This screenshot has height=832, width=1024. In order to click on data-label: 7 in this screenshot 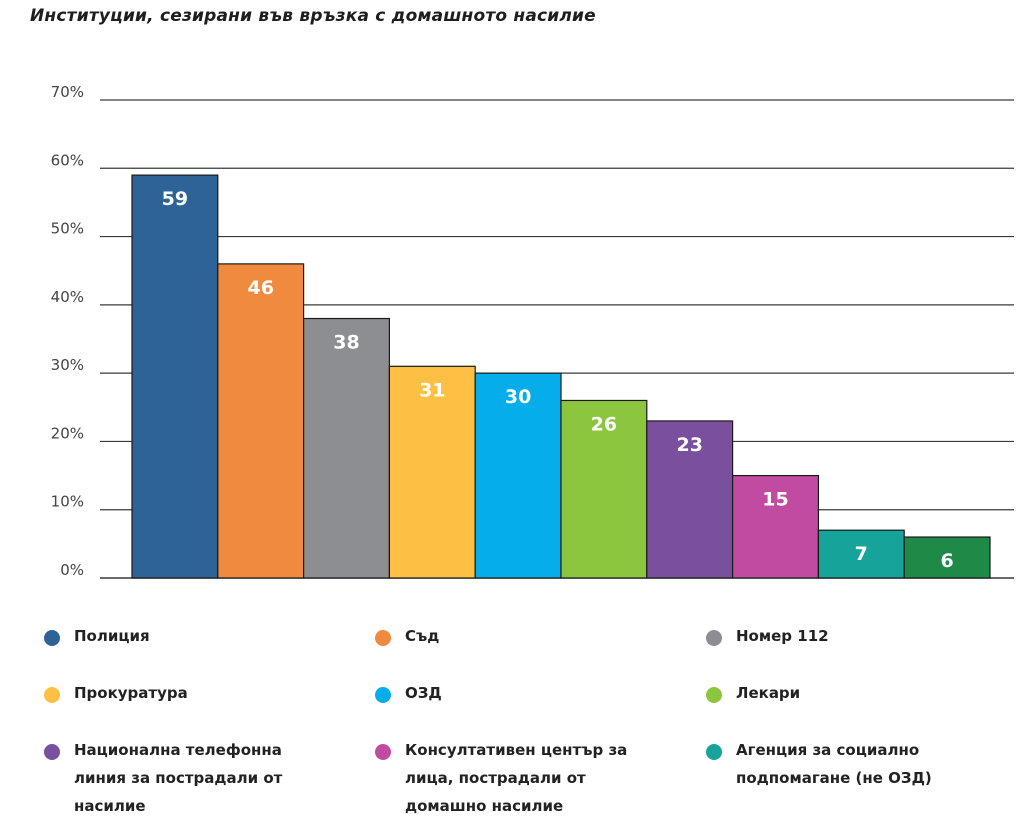, I will do `click(861, 554)`.